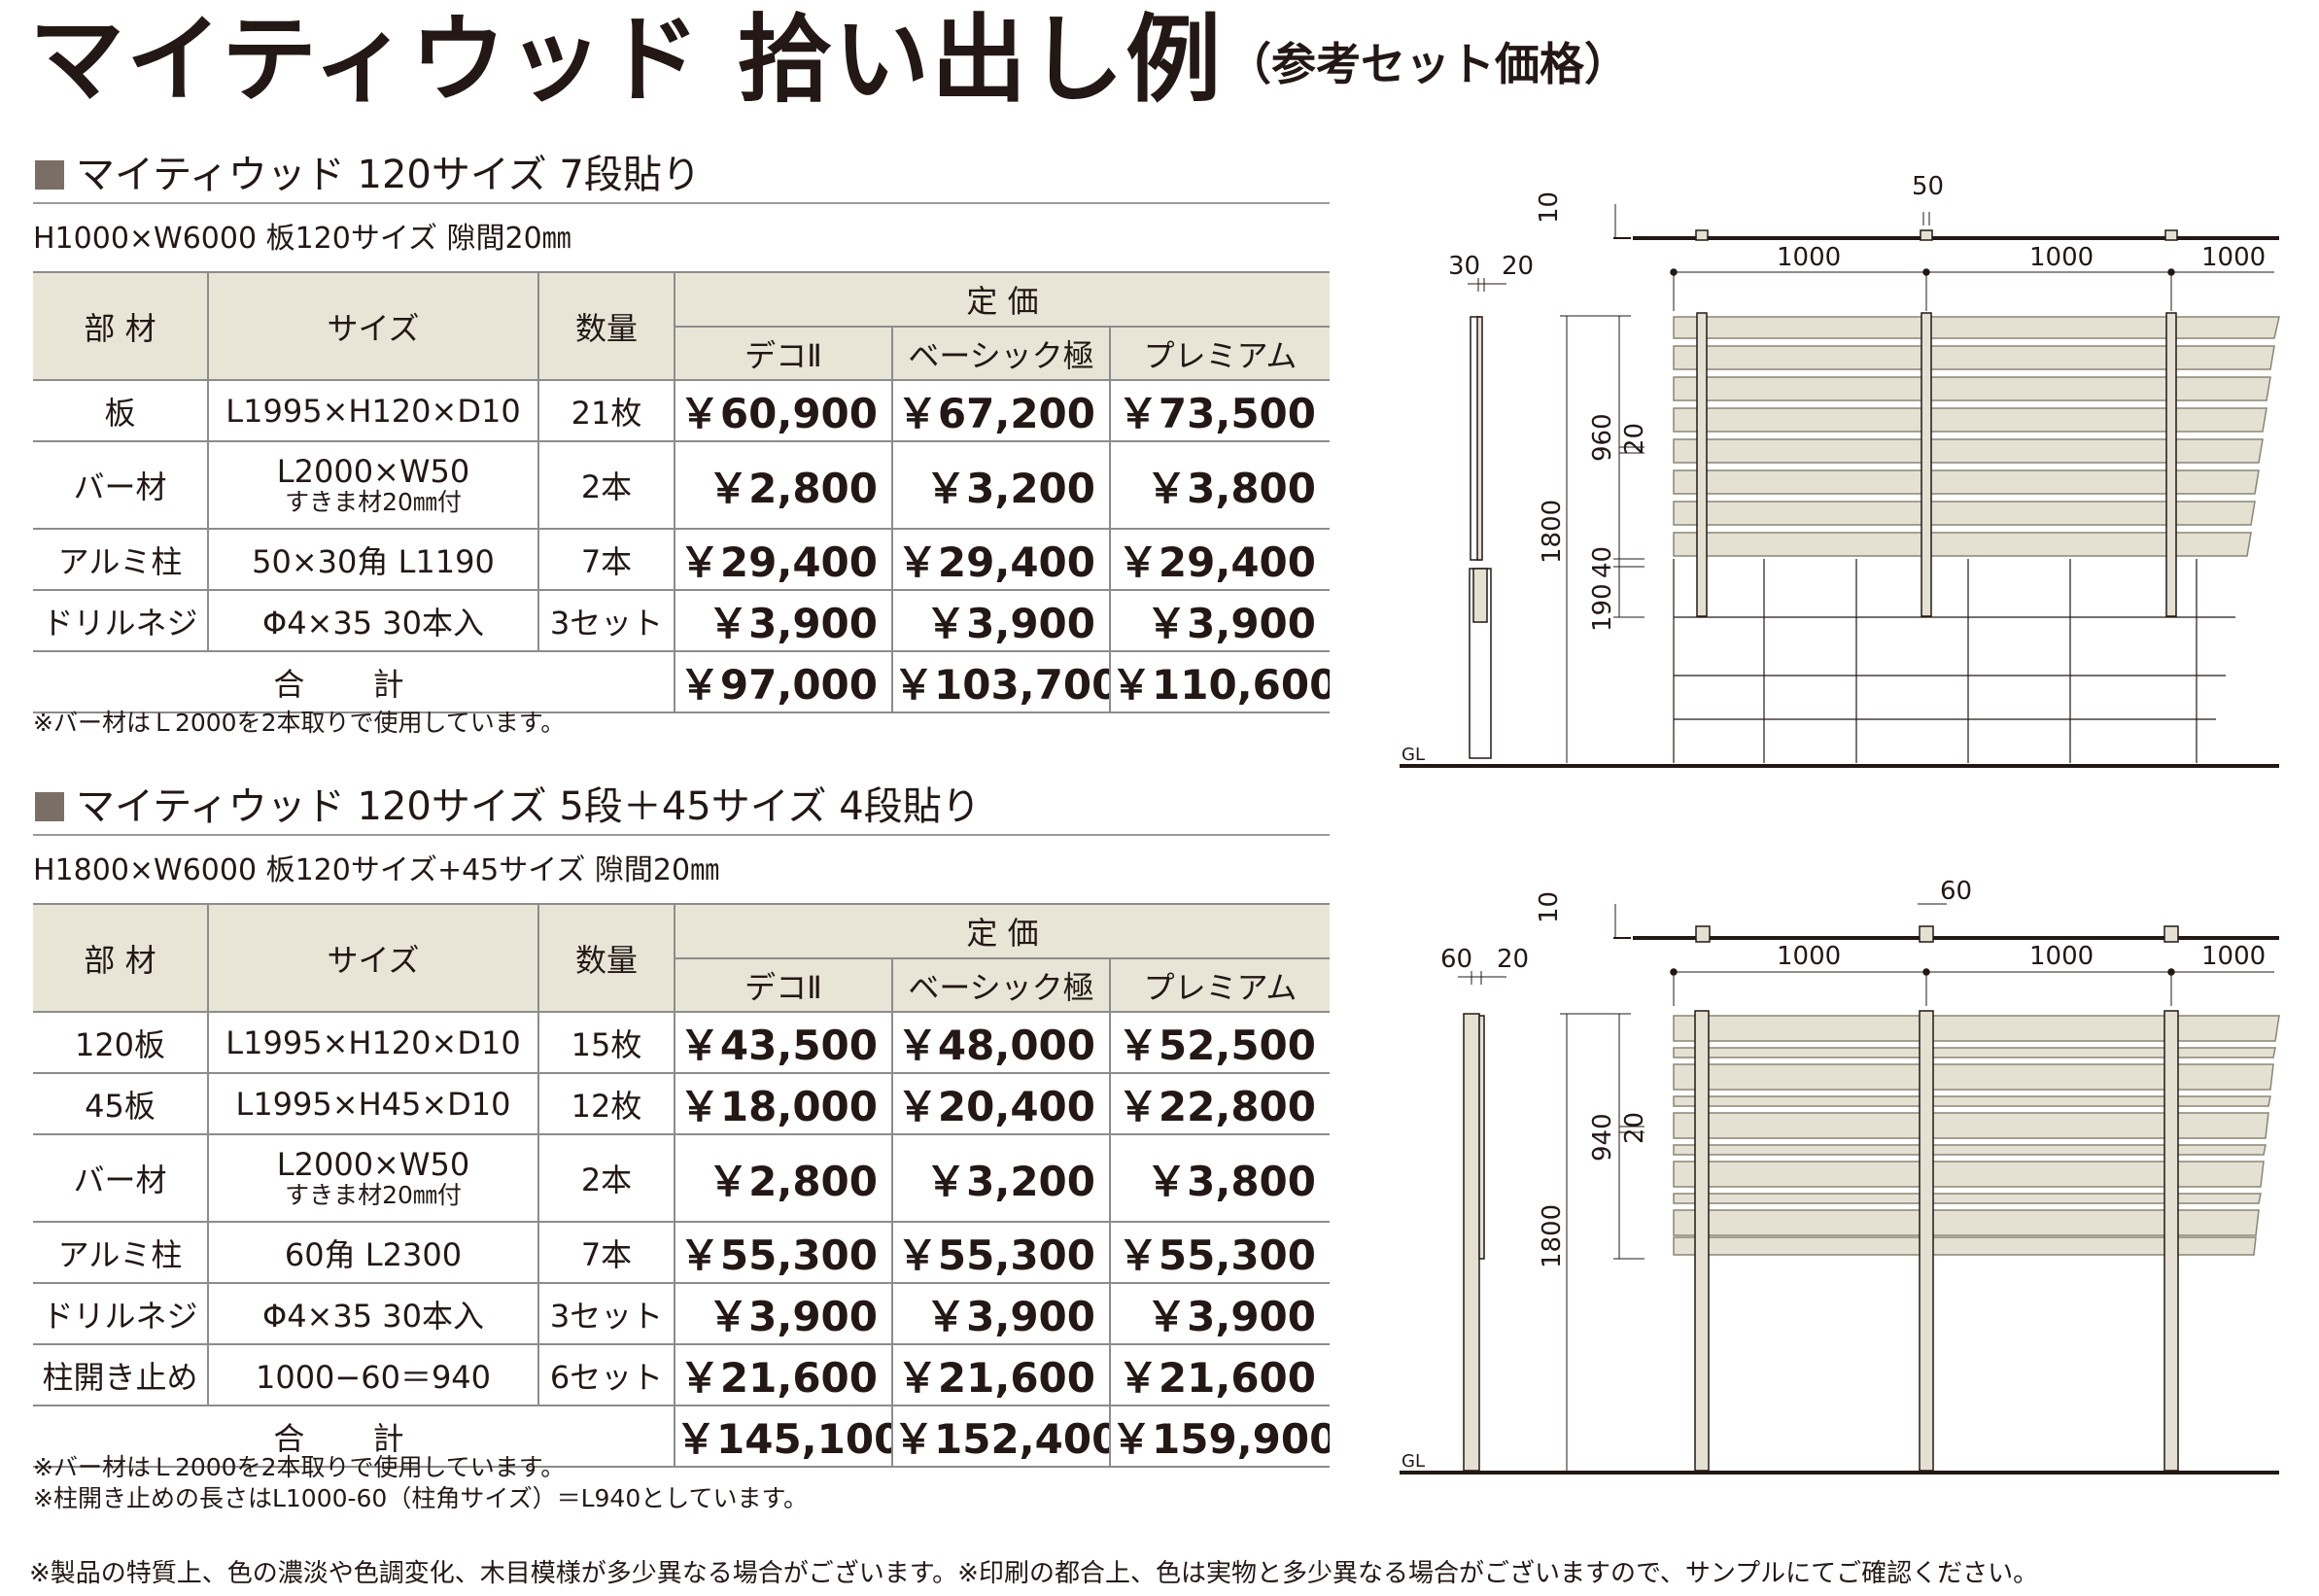  What do you see at coordinates (374, 501) in the screenshot?
I see `size-sub: すきま材20㎜付` at bounding box center [374, 501].